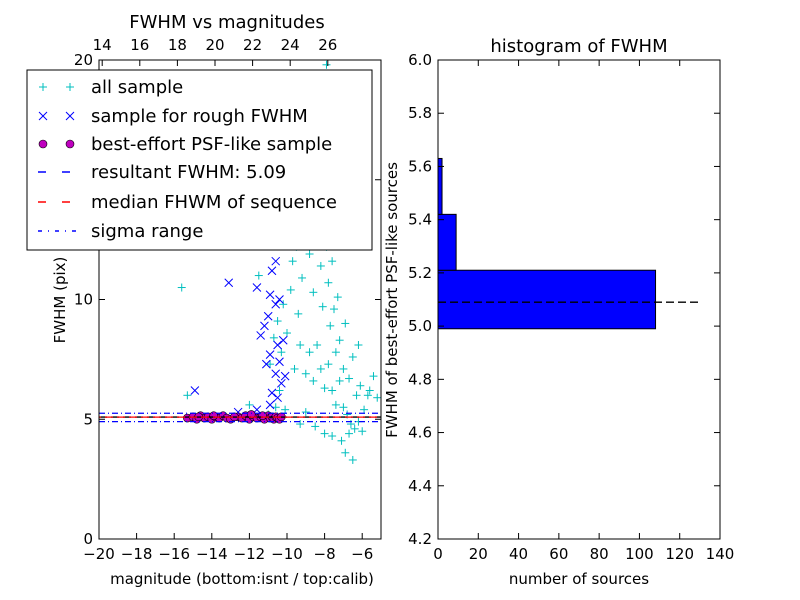  What do you see at coordinates (177, 45) in the screenshot?
I see `scatter-top-tick-label-2: 18` at bounding box center [177, 45].